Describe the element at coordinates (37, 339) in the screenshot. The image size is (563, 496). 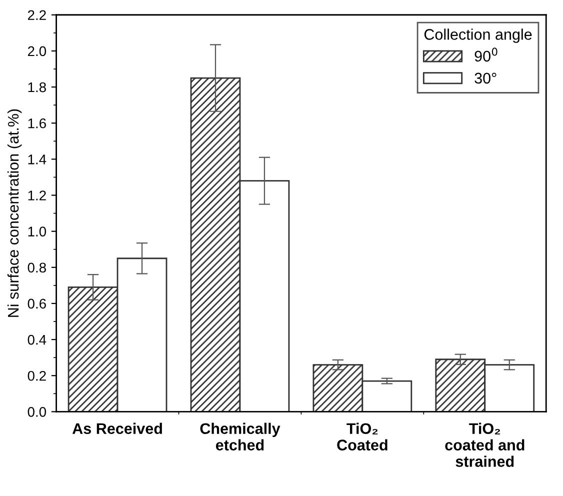
I see `y-tick-label: 0.4` at that location.